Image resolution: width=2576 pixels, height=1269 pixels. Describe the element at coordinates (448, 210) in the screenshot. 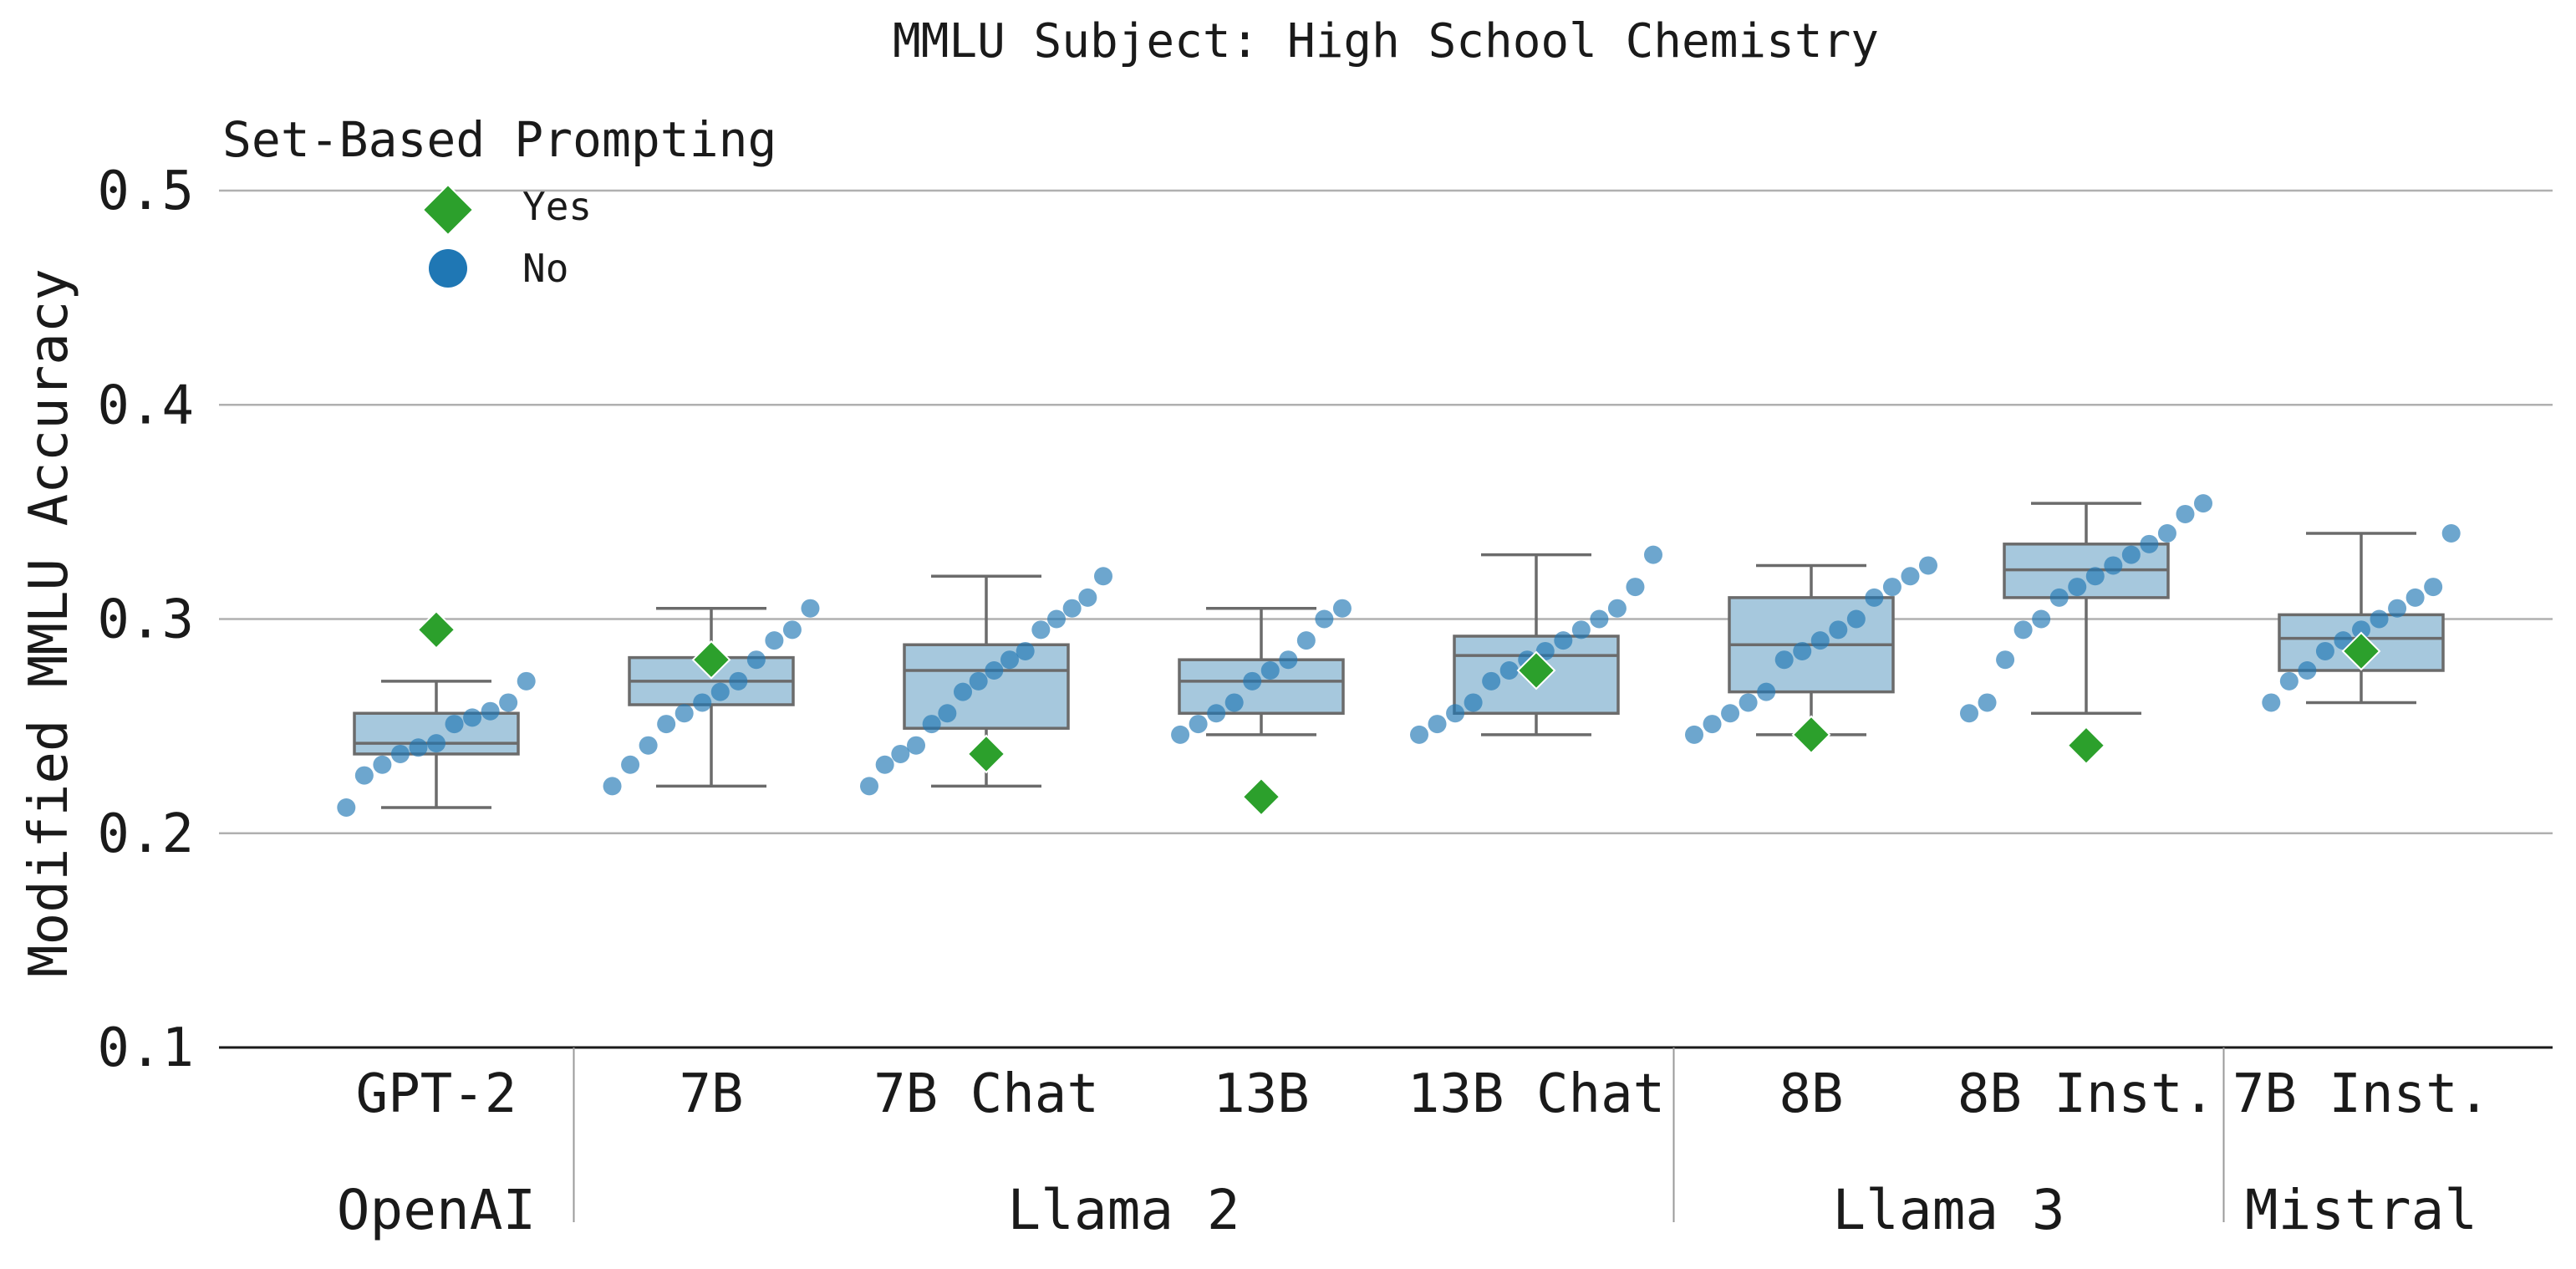

I see `legend-yes-marker` at that location.